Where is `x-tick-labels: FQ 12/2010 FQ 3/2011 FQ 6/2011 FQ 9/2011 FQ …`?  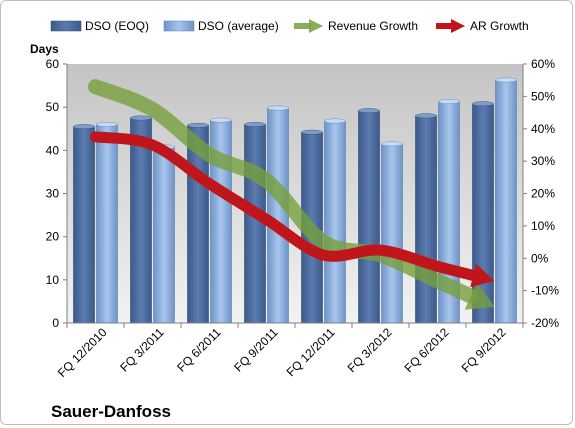
x-tick-labels: FQ 12/2010 FQ 3/2011 FQ 6/2011 FQ 9/2011 FQ … is located at coordinates (289, 351).